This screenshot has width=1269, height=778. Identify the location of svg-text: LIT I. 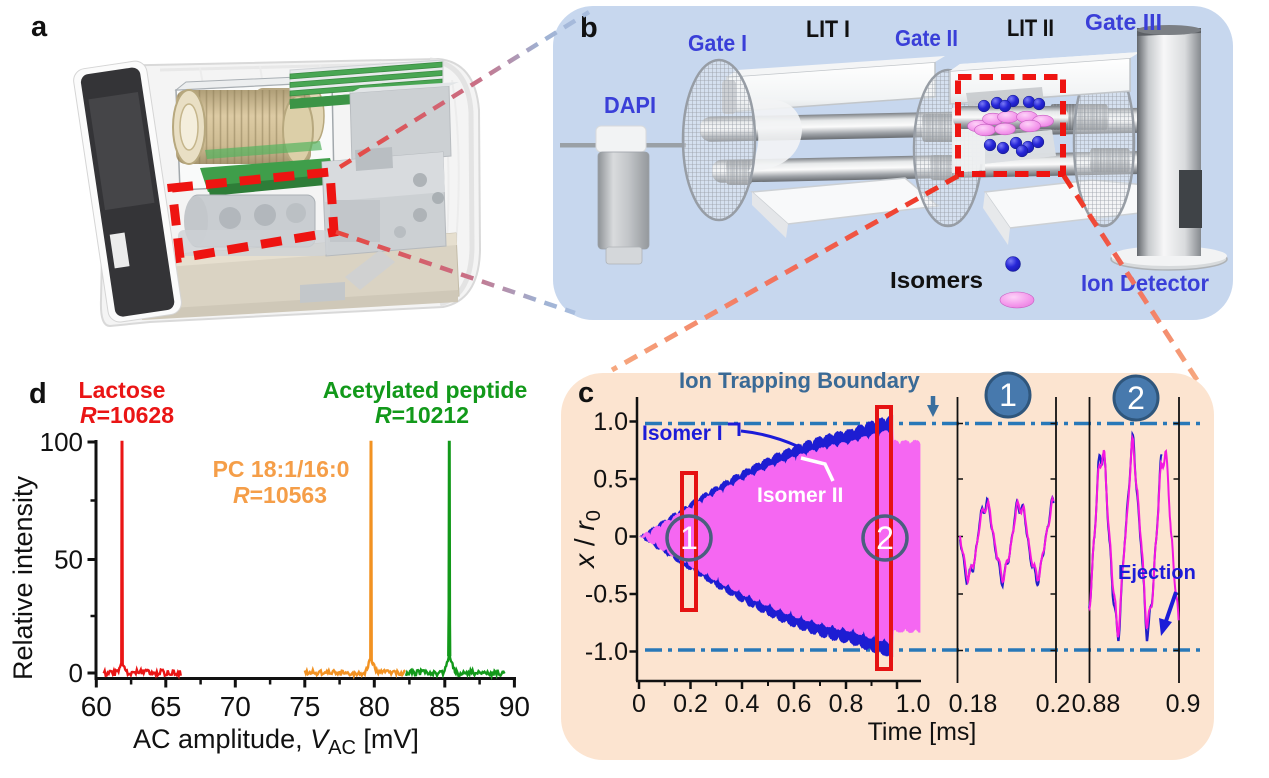
(828, 29).